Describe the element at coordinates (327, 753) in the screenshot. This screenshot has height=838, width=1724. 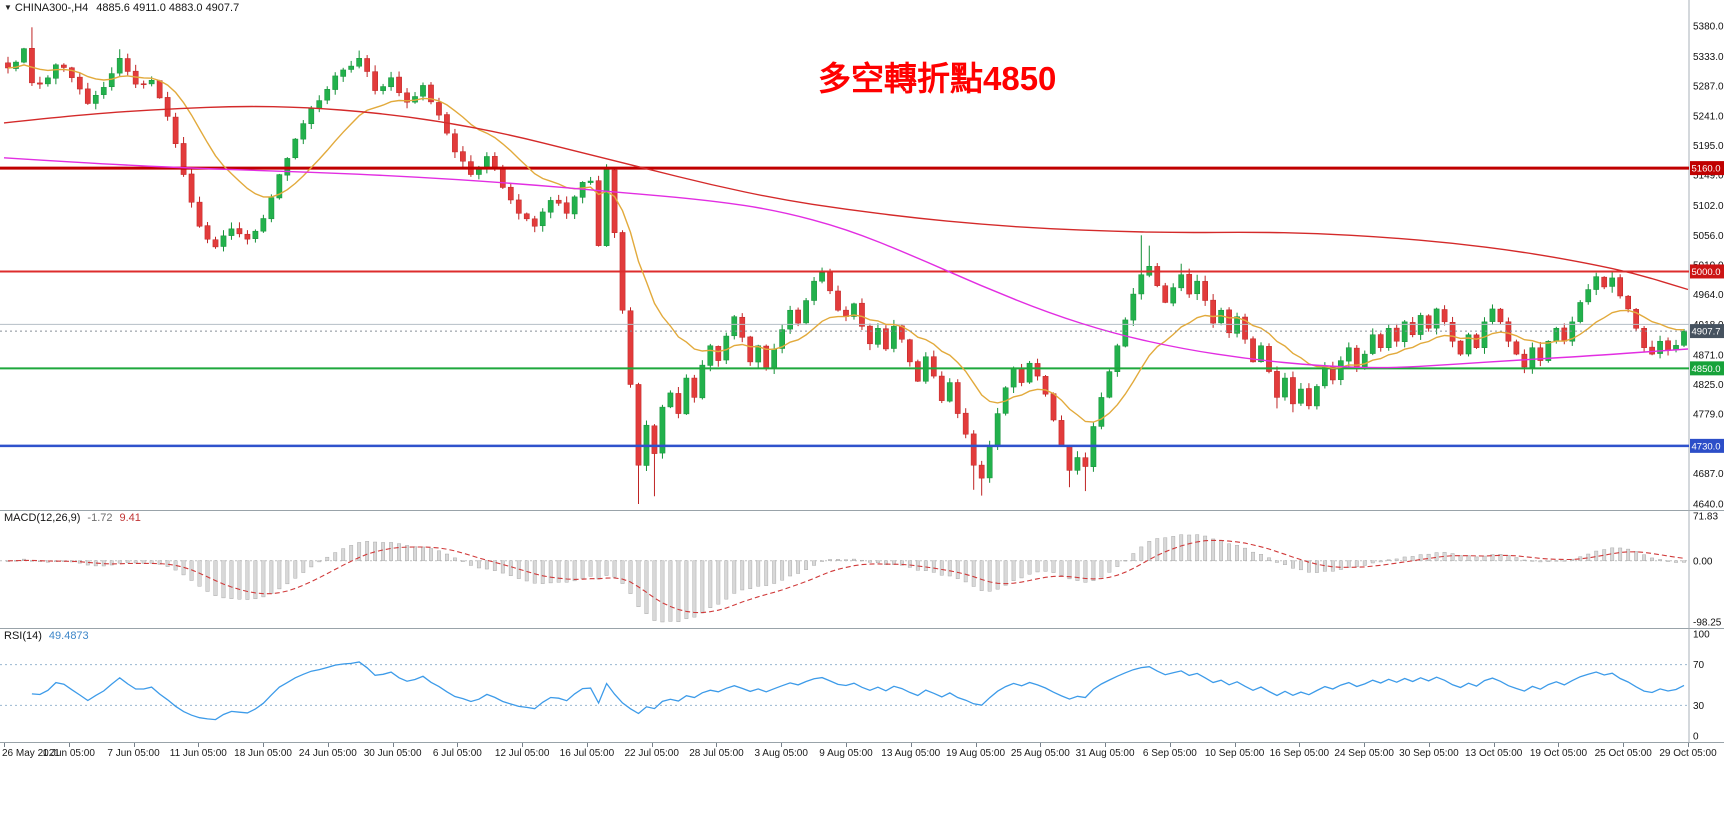
I see `date-label: 24 Jun 05:00` at that location.